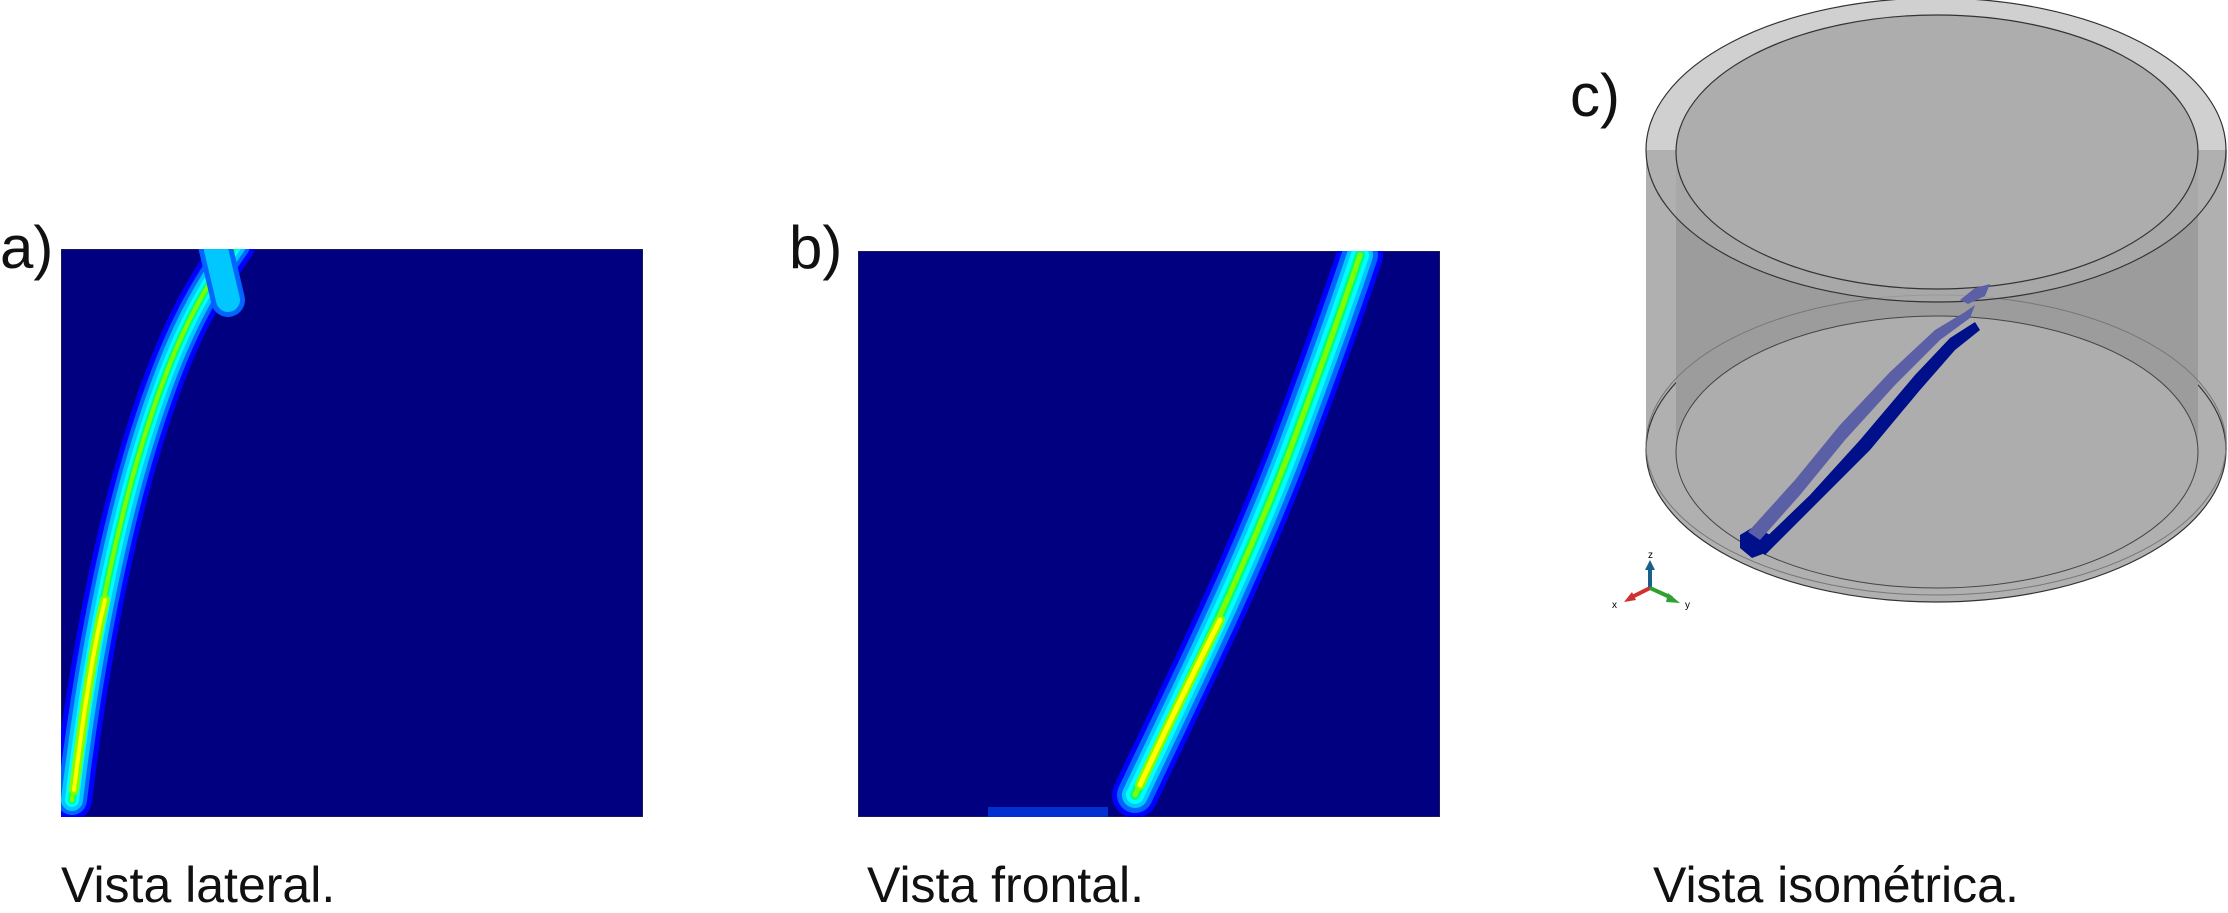 Image resolution: width=2228 pixels, height=913 pixels. What do you see at coordinates (1651, 580) in the screenshot?
I see `axis-triad: z x y` at bounding box center [1651, 580].